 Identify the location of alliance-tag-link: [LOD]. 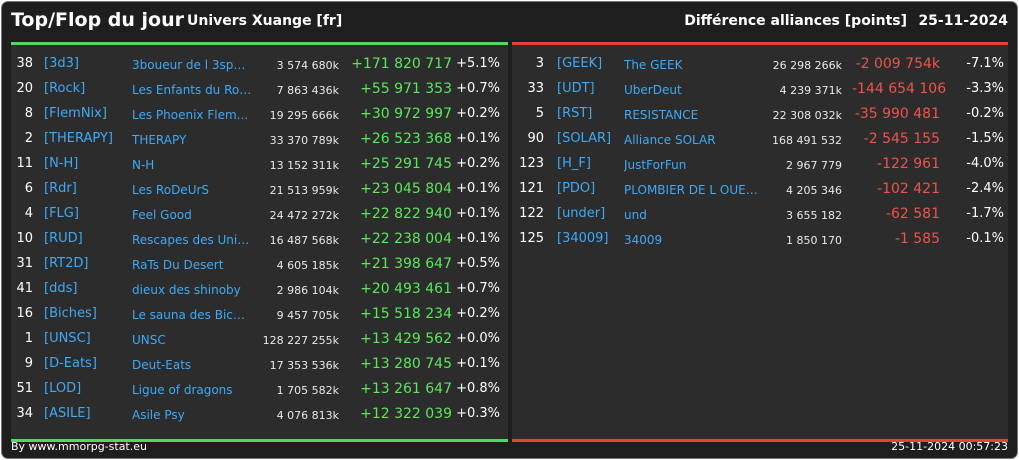
(63, 388).